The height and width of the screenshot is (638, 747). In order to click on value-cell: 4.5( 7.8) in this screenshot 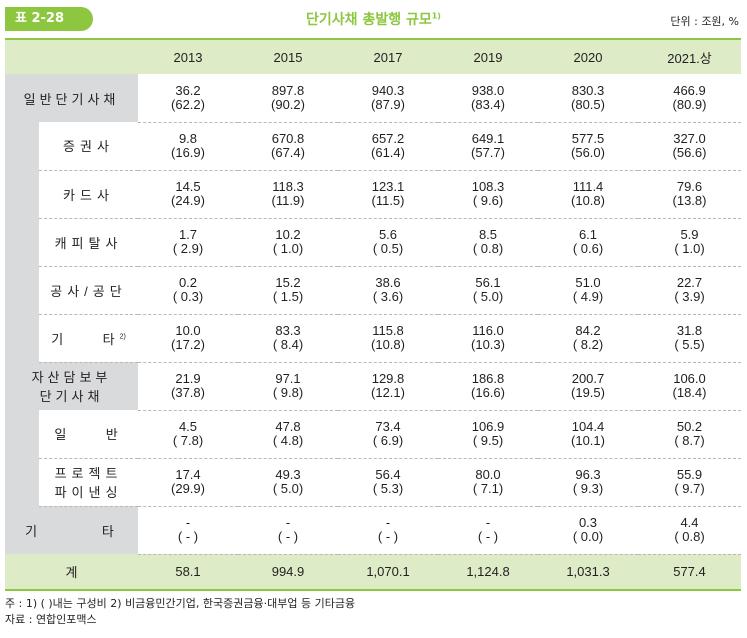, I will do `click(188, 434)`.